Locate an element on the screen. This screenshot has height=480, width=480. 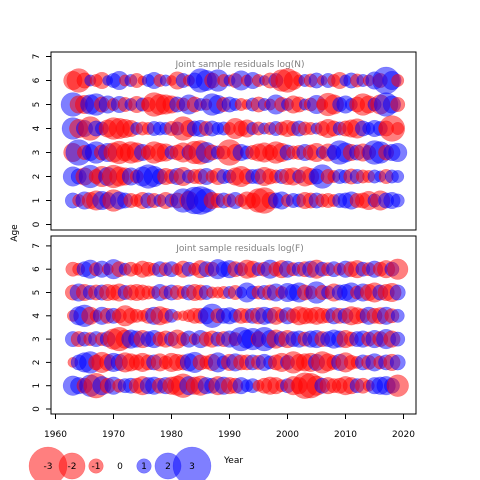
legend-label: 0 is located at coordinates (120, 467).